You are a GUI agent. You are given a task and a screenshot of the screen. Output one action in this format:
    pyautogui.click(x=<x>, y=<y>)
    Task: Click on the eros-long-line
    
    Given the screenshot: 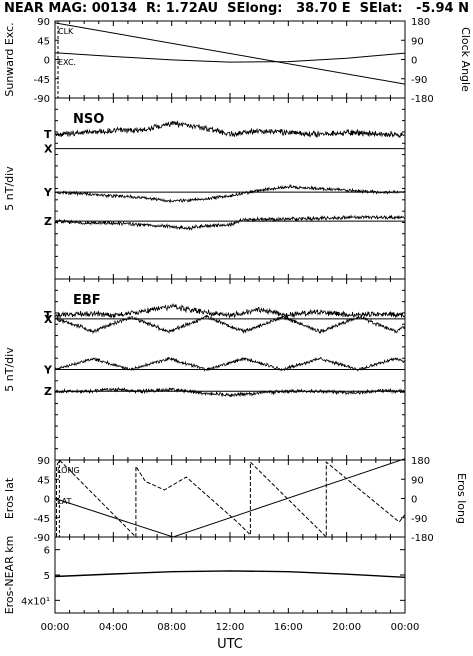 What is the action you would take?
    pyautogui.click(x=231, y=499)
    